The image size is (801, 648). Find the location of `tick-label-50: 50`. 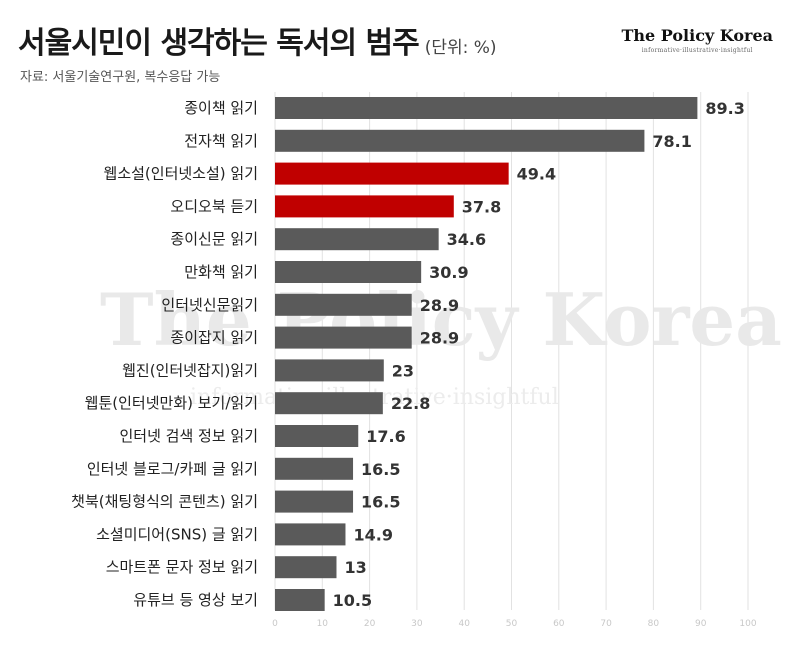

tick-label-50: 50 is located at coordinates (512, 624).